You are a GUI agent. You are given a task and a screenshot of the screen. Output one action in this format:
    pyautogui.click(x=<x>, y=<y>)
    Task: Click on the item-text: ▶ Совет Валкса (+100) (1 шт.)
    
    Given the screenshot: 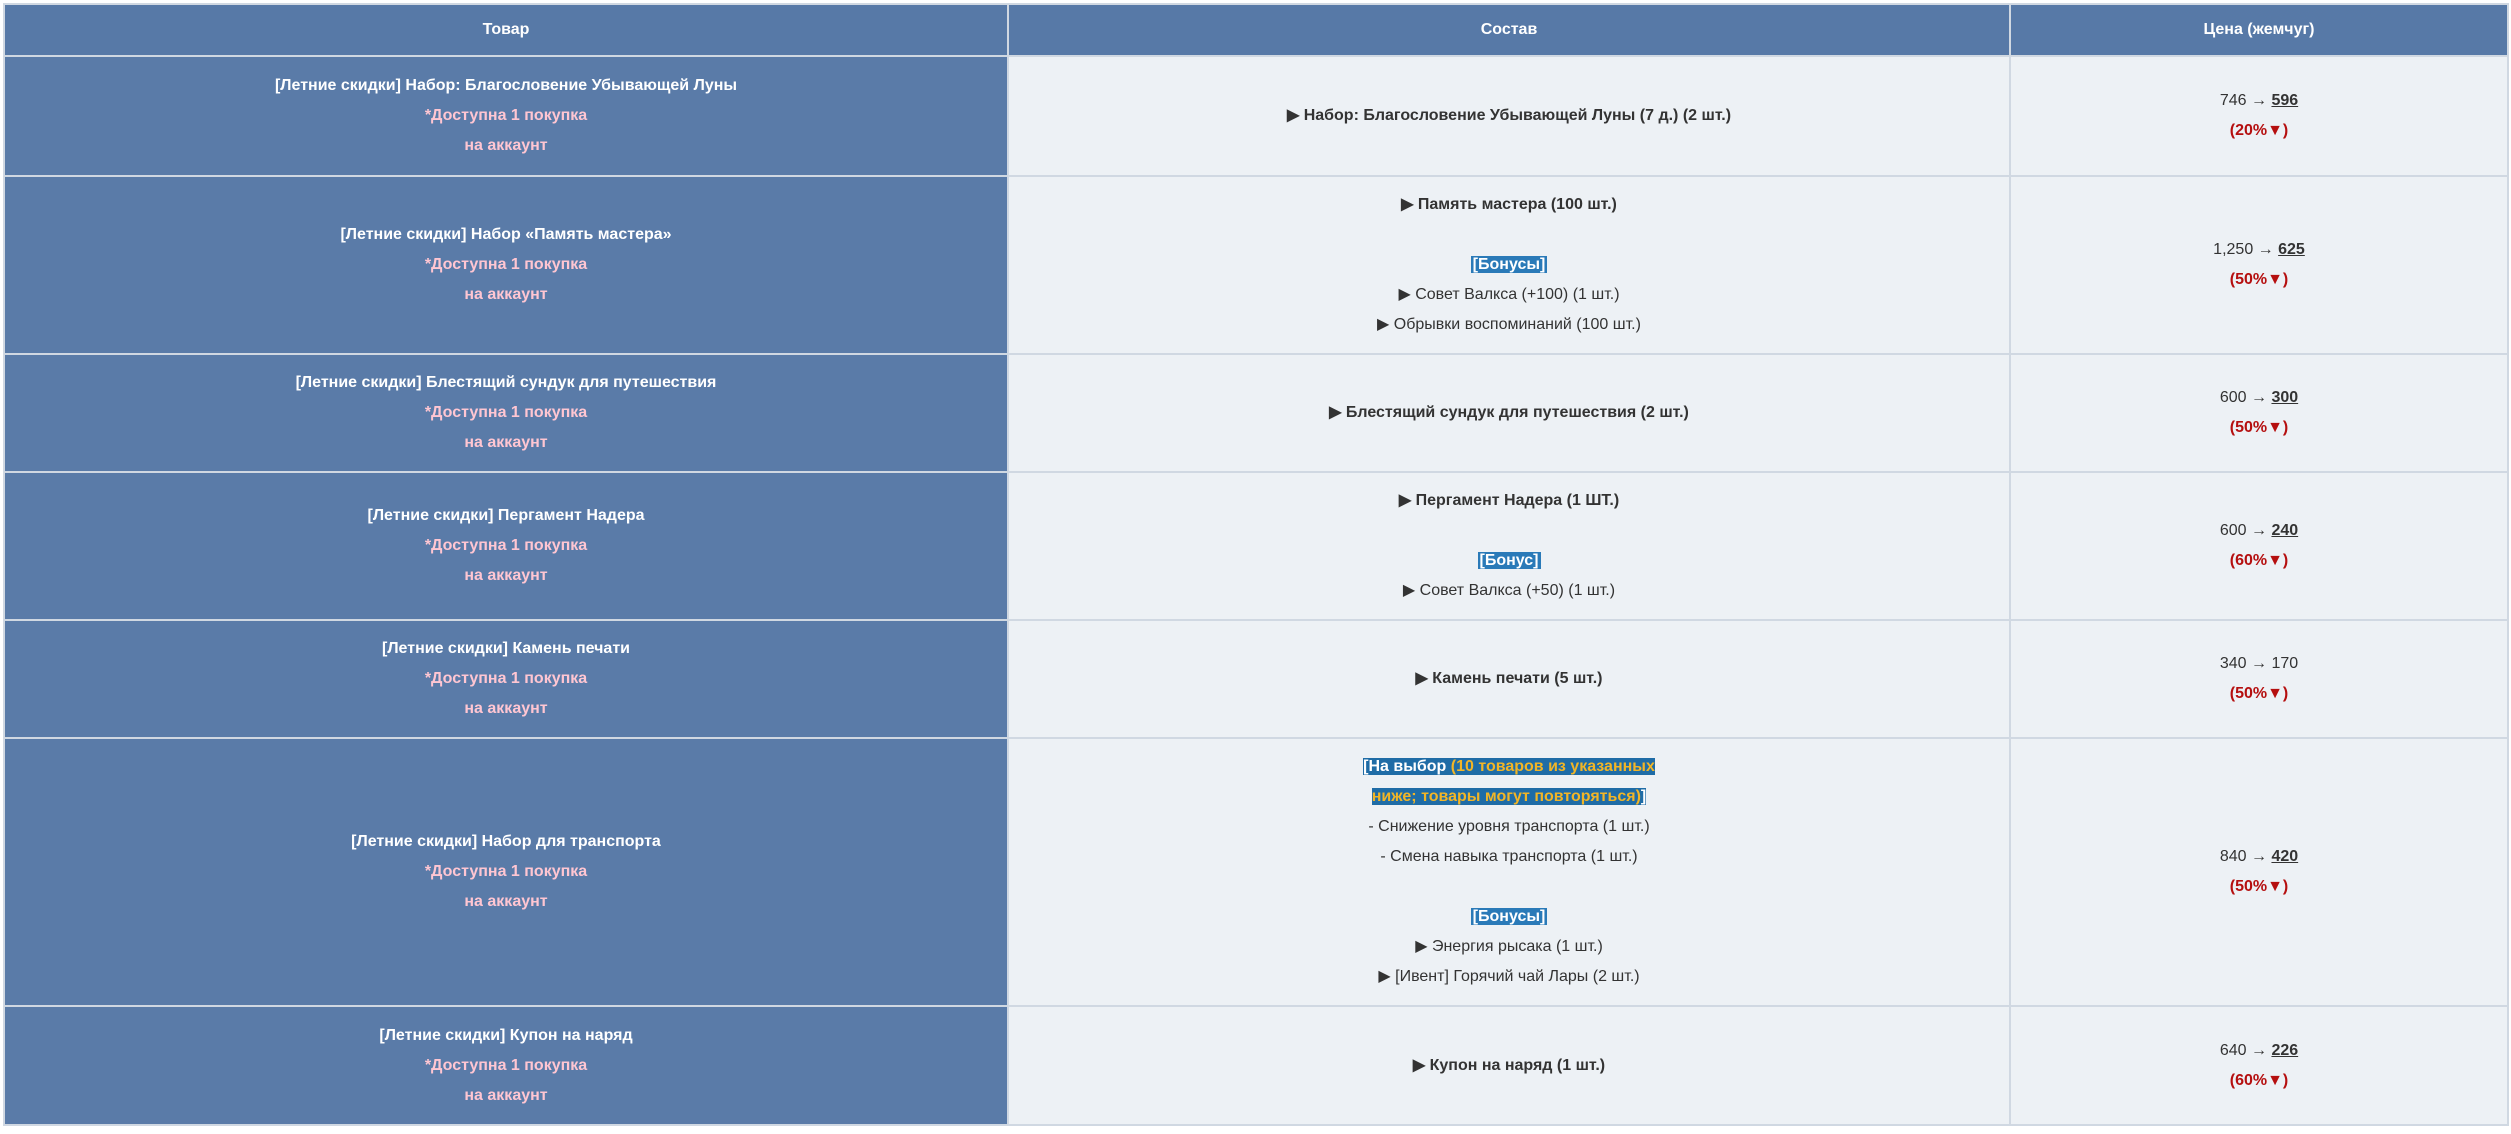 What is the action you would take?
    pyautogui.click(x=1509, y=294)
    